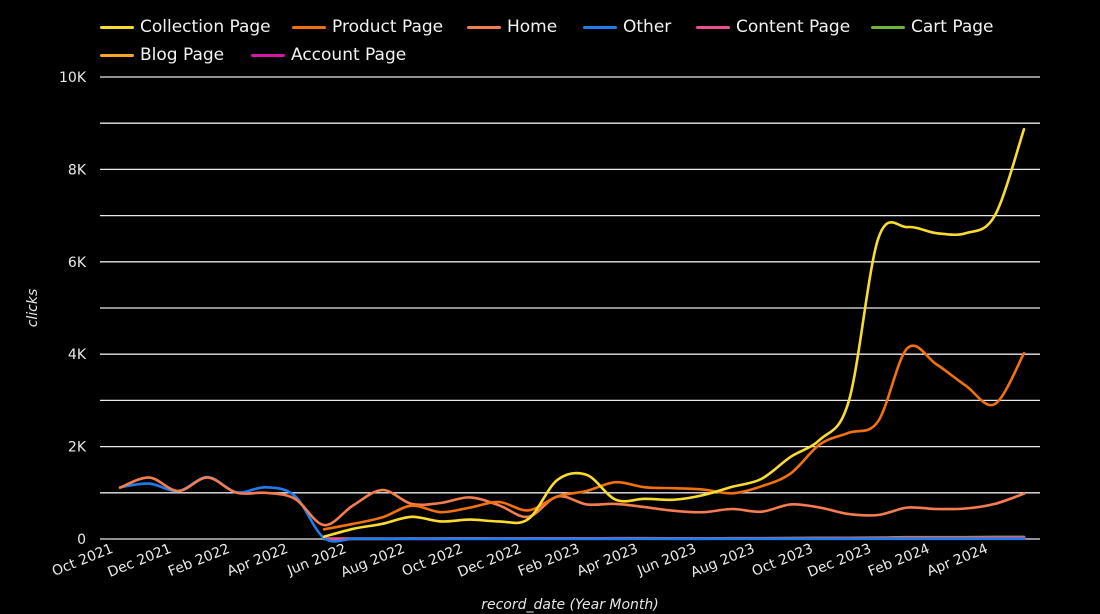 This screenshot has height=614, width=1100. What do you see at coordinates (33, 308) in the screenshot?
I see `y-axis-title: clicks` at bounding box center [33, 308].